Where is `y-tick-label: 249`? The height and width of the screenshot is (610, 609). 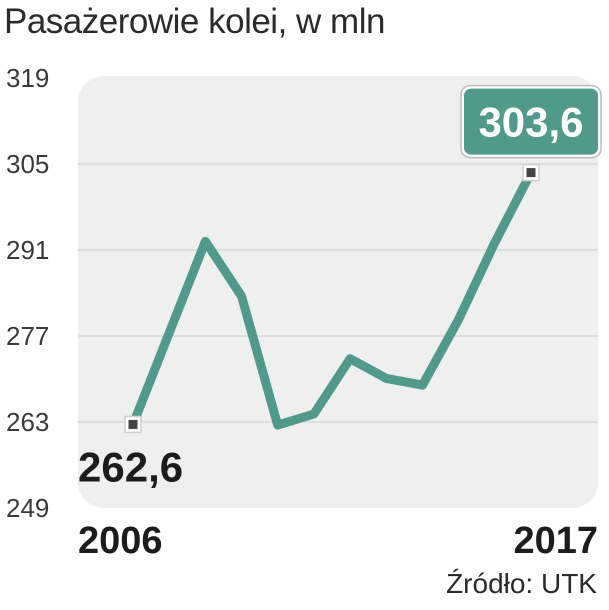
y-tick-label: 249 is located at coordinates (27, 508).